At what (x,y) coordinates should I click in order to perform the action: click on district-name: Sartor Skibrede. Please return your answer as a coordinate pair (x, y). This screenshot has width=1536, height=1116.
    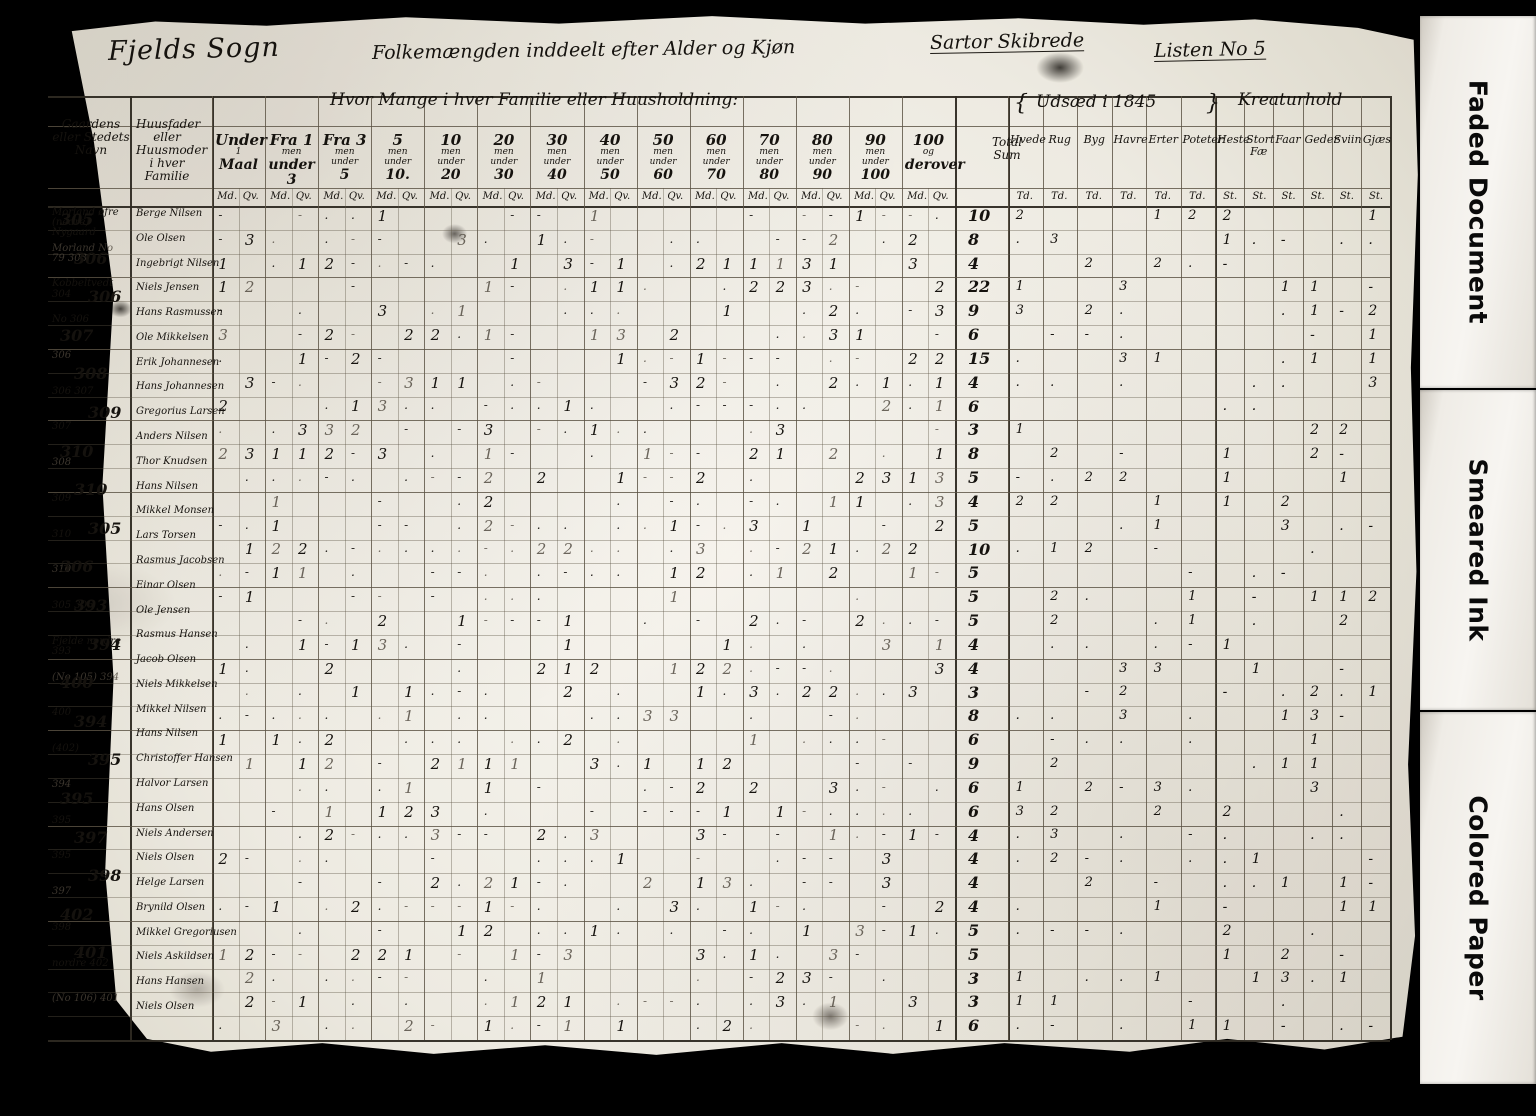
    Looking at the image, I should click on (1007, 41).